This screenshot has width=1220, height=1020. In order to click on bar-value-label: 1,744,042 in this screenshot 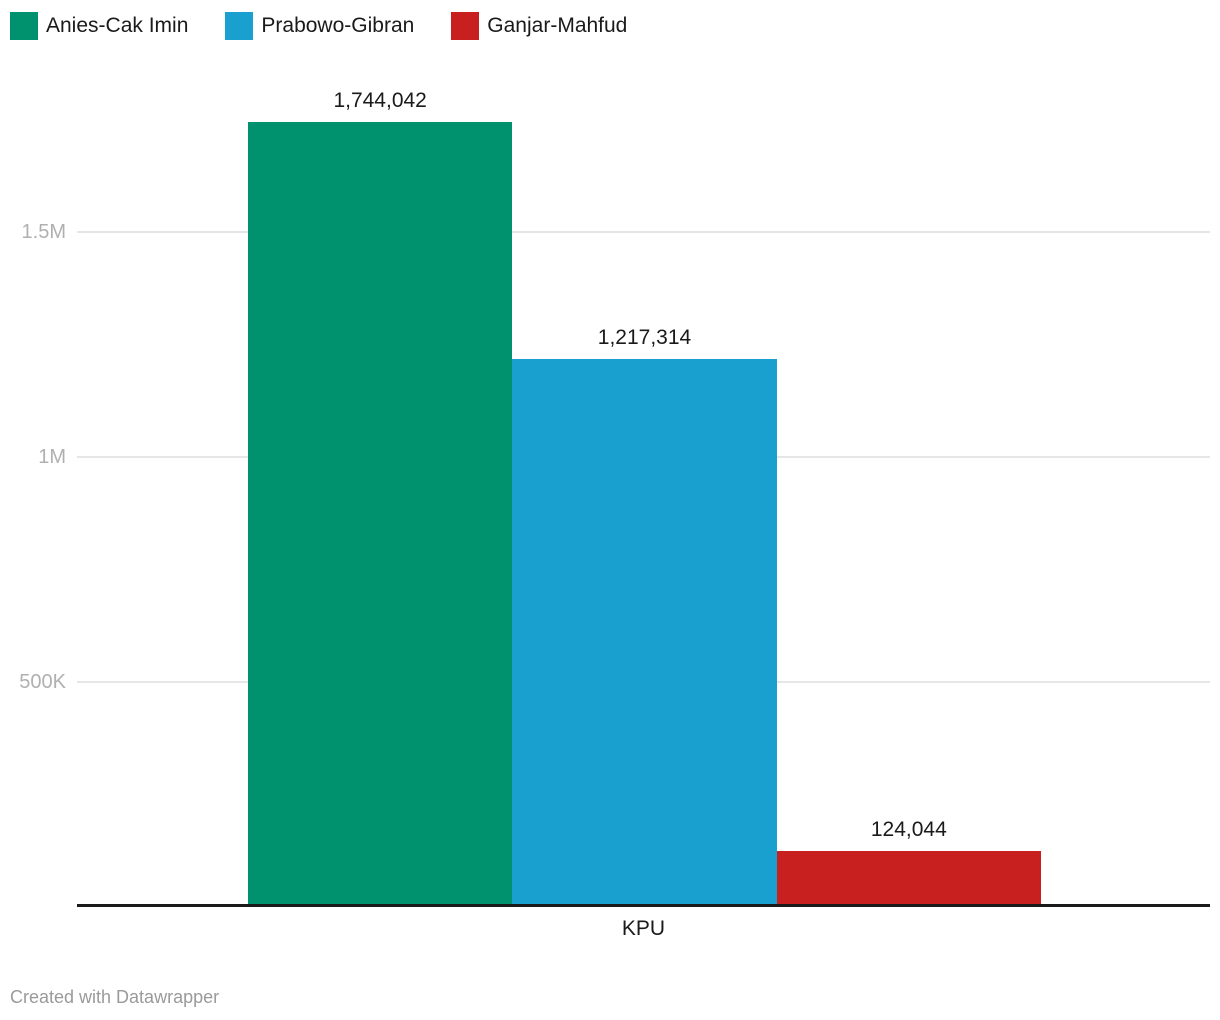, I will do `click(380, 101)`.